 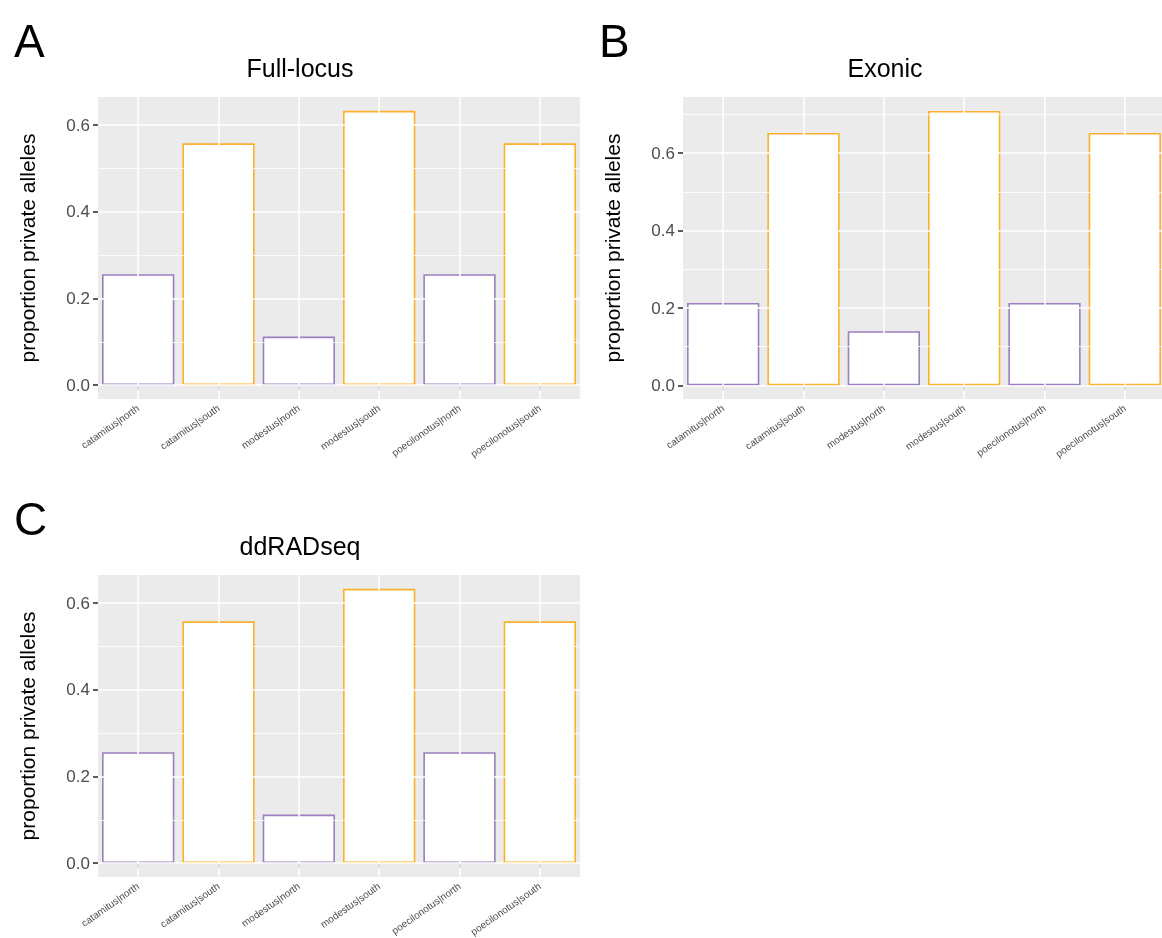 I want to click on chart-title: ddRADseq, so click(x=300, y=545).